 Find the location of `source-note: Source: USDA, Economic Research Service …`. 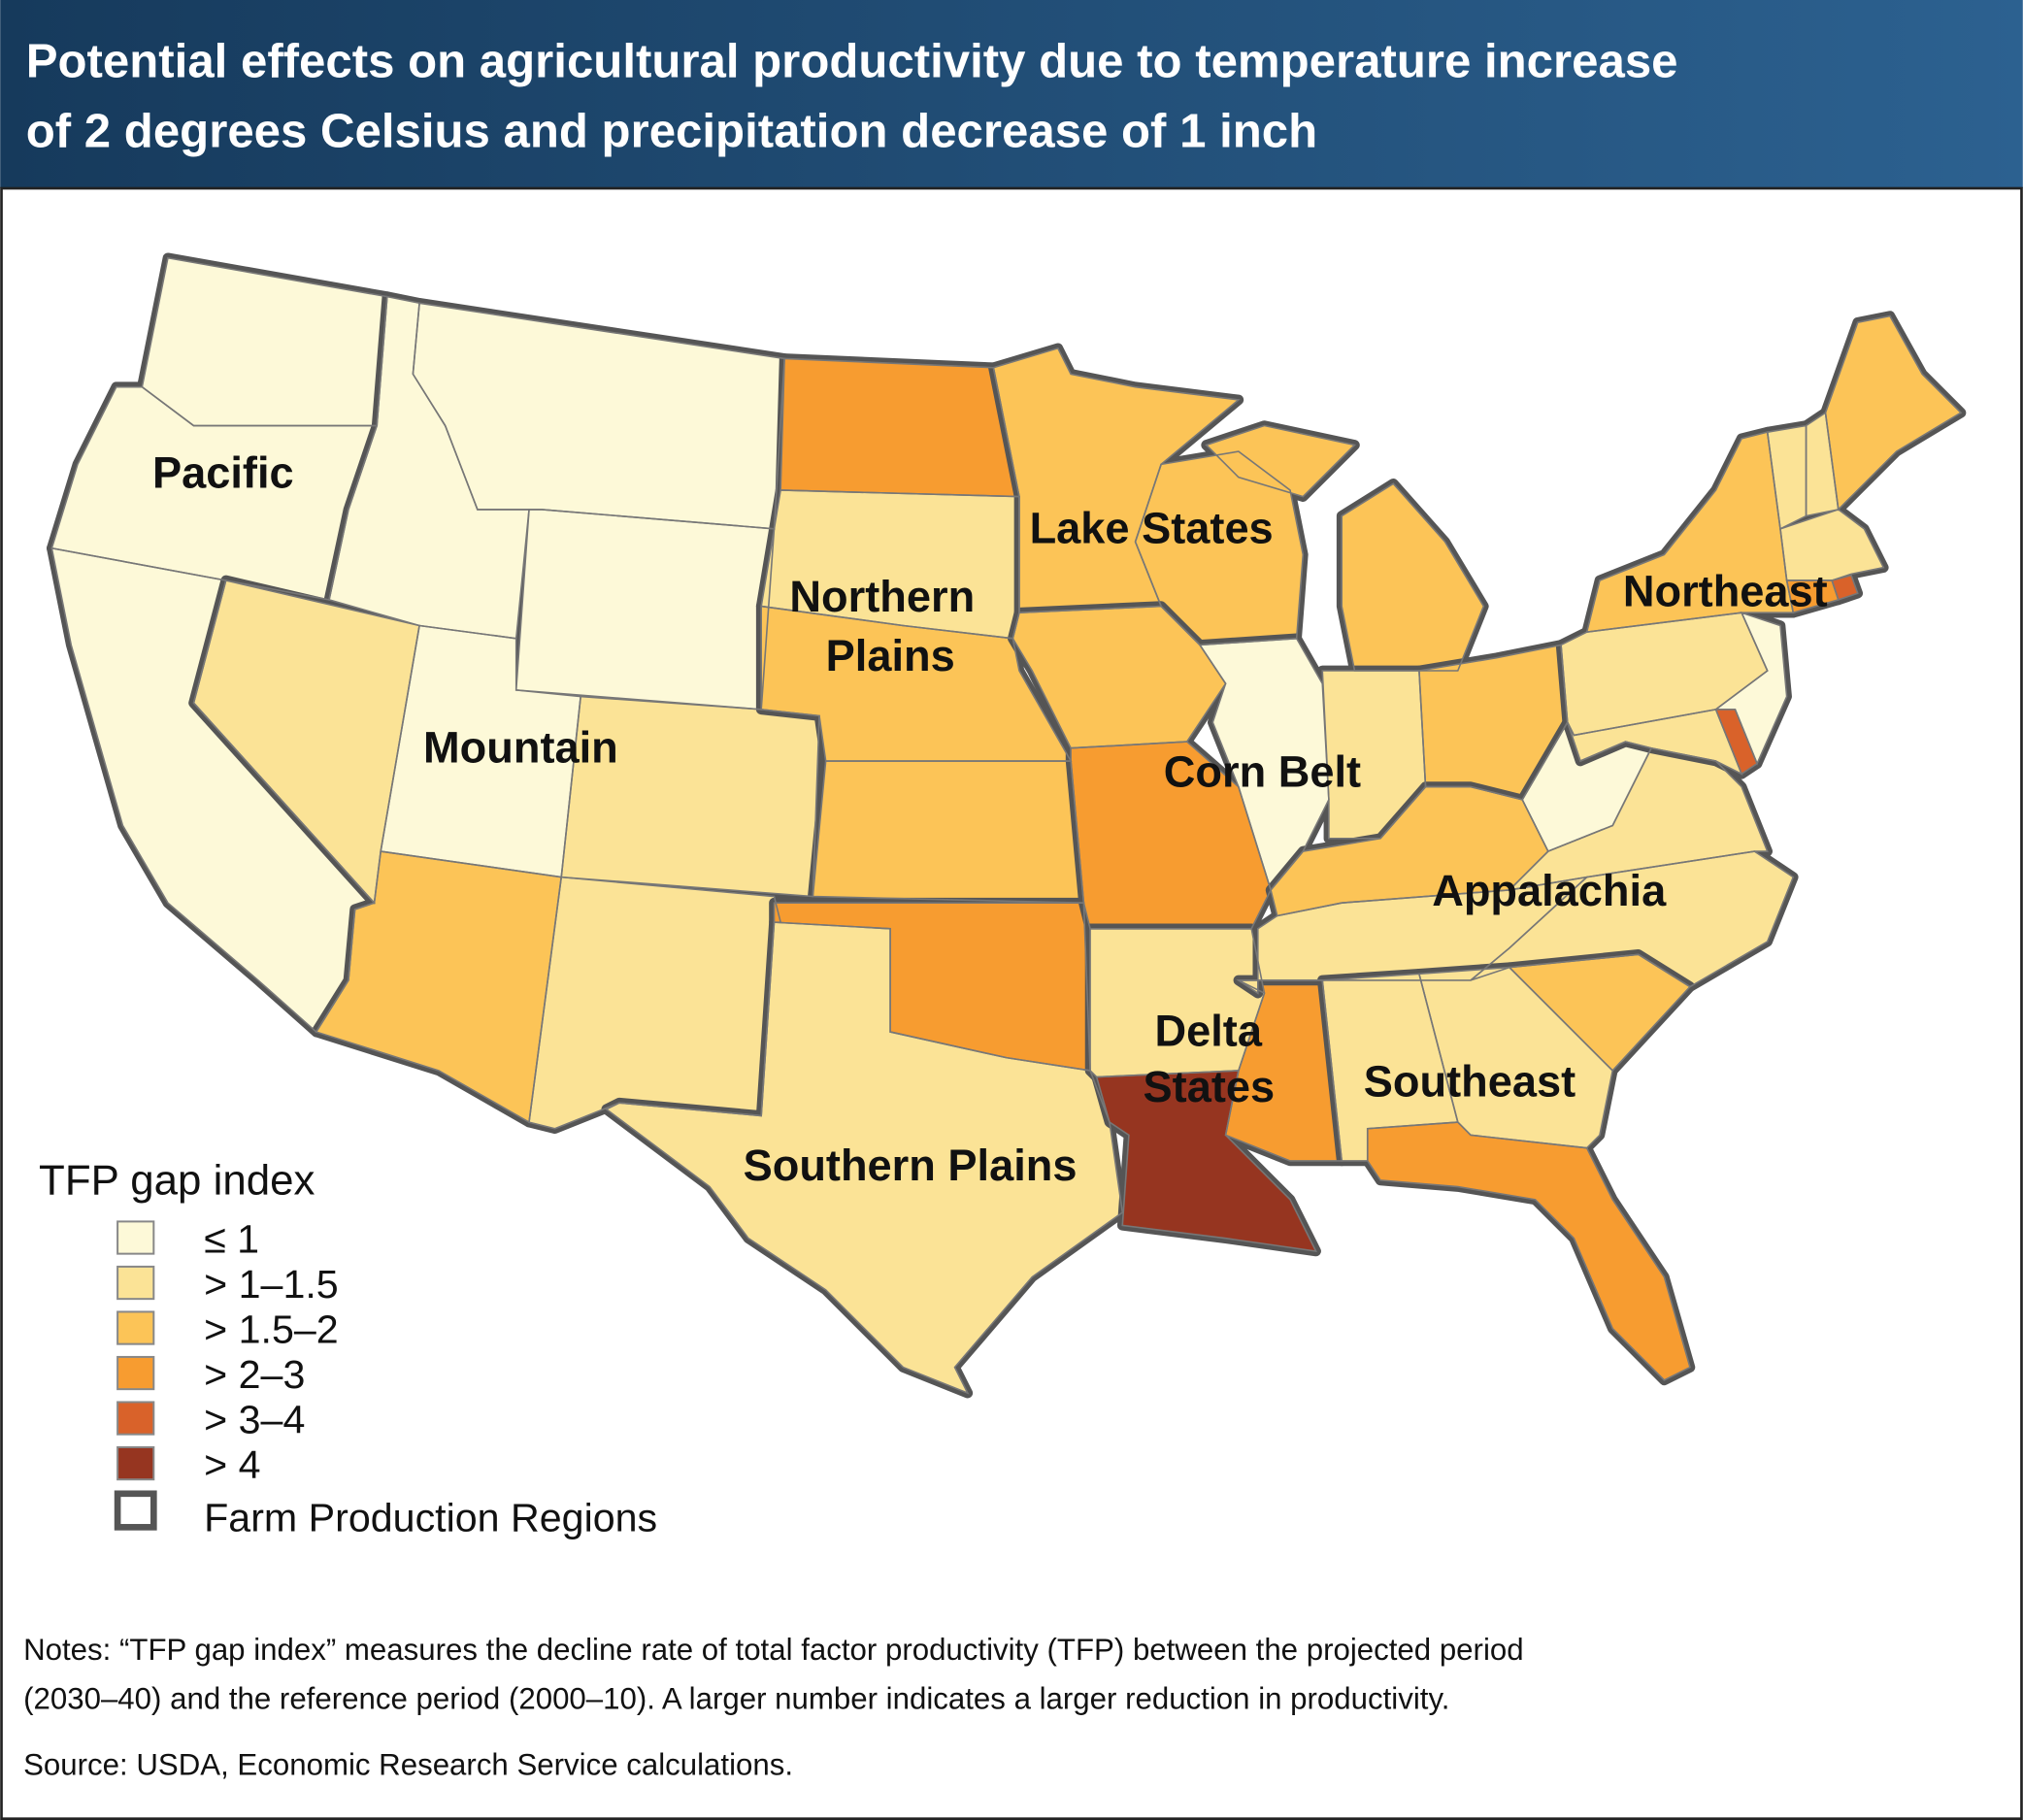

source-note: Source: USDA, Economic Research Service … is located at coordinates (408, 1764).